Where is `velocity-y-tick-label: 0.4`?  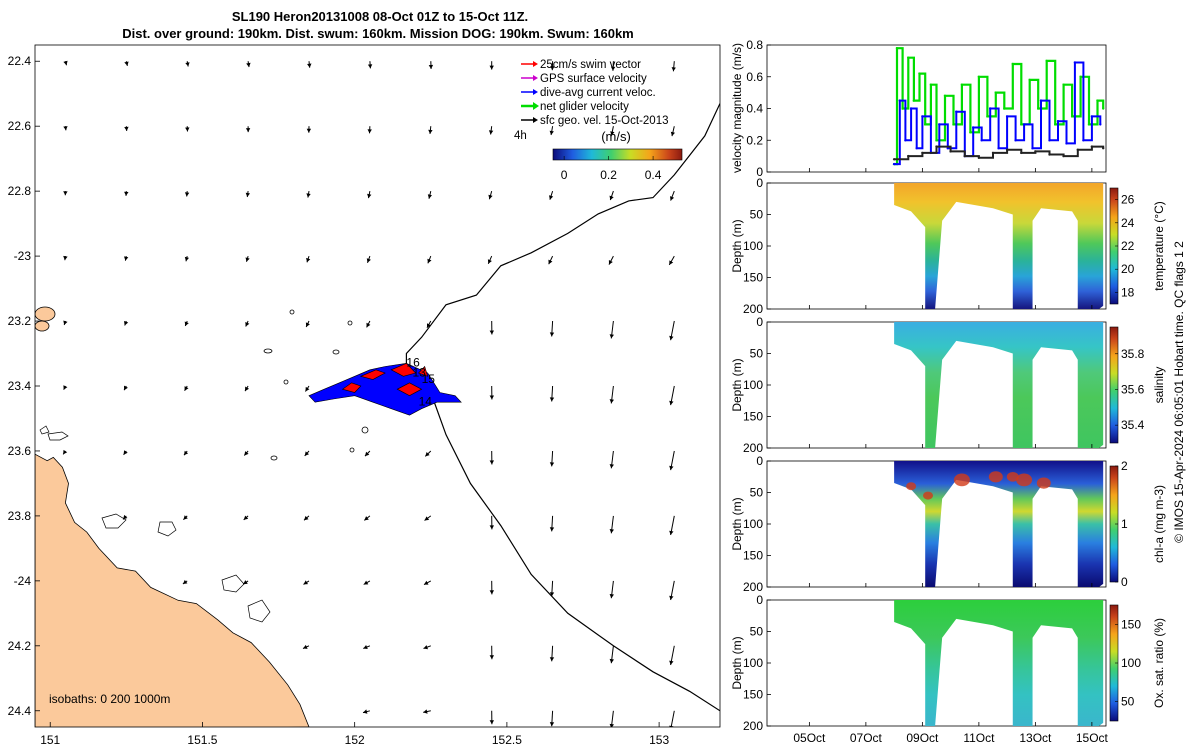 velocity-y-tick-label: 0.4 is located at coordinates (754, 109).